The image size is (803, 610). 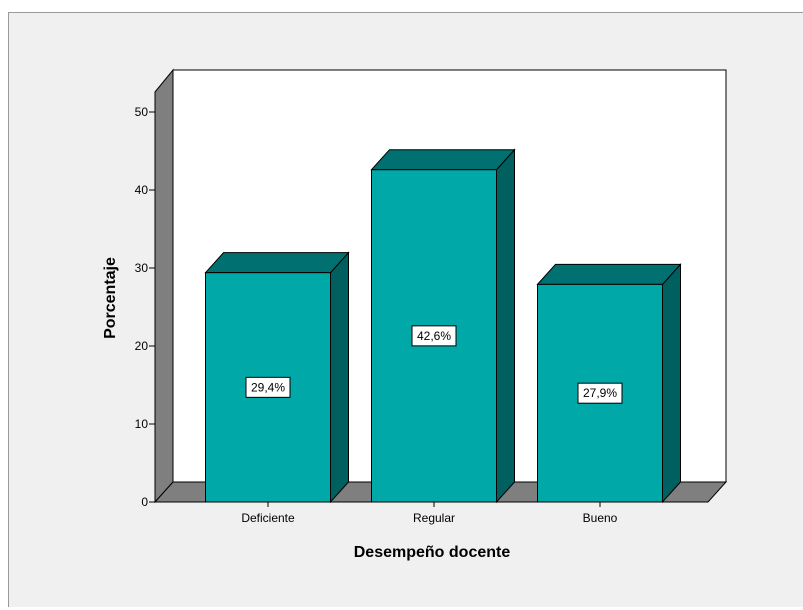 What do you see at coordinates (434, 518) in the screenshot?
I see `x-tick-label: Regular` at bounding box center [434, 518].